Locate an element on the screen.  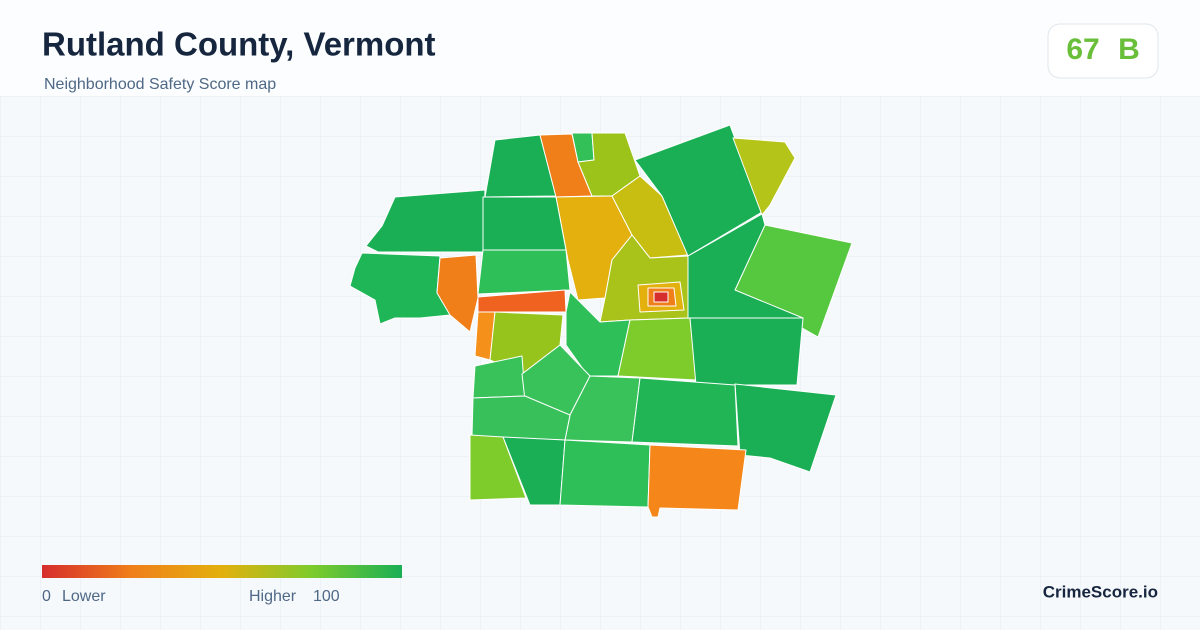
legend-max-label: Higher is located at coordinates (273, 596).